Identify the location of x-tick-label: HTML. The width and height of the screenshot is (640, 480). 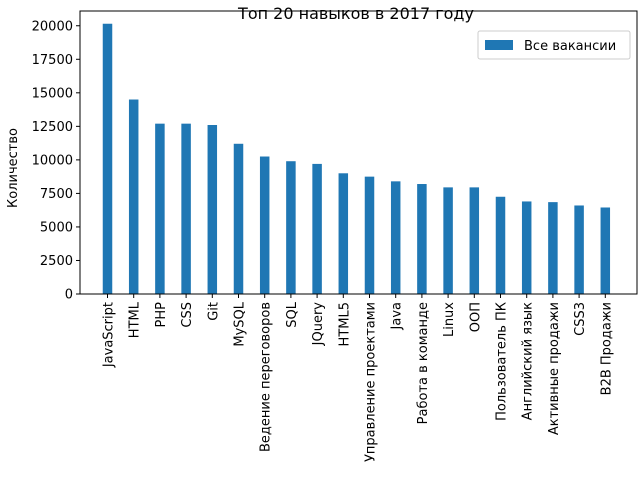
(135, 319).